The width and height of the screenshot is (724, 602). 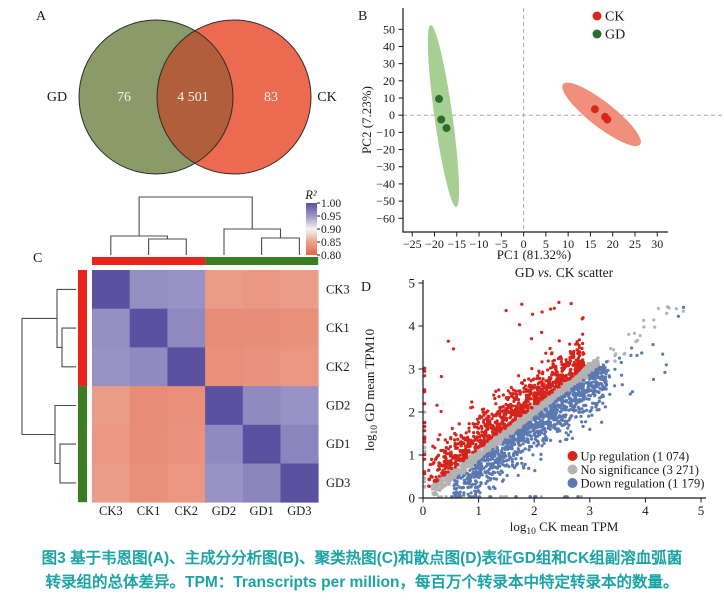 I want to click on x-tick-label: 2, so click(x=534, y=510).